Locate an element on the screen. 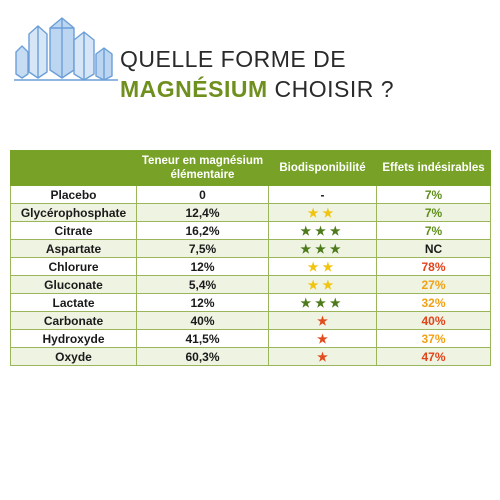  content-cell: 7,5% is located at coordinates (202, 248).